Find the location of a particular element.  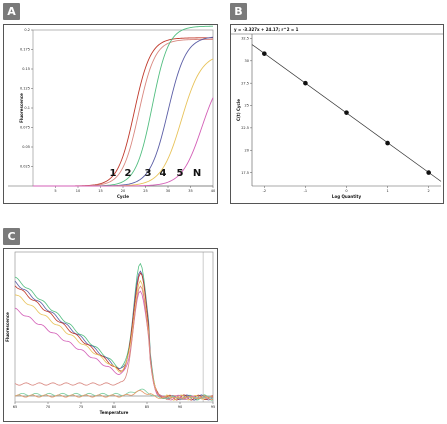

panel-b-y-tick-label: 32.5 is located at coordinates (245, 39).